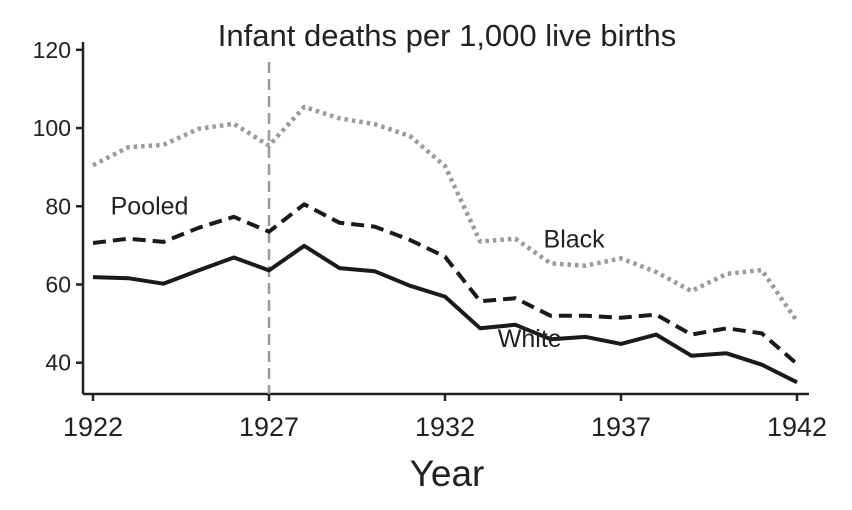 Image resolution: width=852 pixels, height=510 pixels. Describe the element at coordinates (447, 35) in the screenshot. I see `chart-title: Infant deaths per 1,000 live births` at that location.